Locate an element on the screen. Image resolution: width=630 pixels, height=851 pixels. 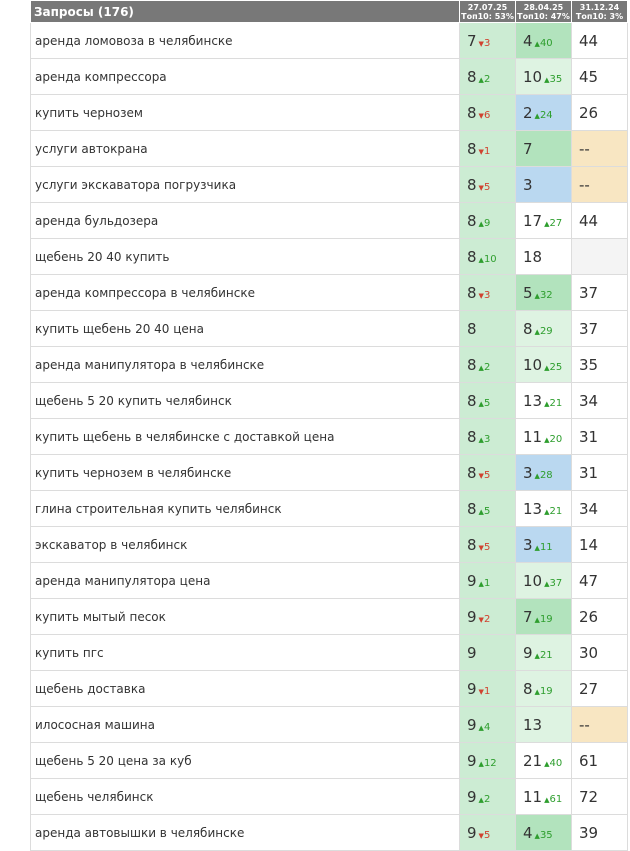
delta-up: 35 is located at coordinates (544, 835).